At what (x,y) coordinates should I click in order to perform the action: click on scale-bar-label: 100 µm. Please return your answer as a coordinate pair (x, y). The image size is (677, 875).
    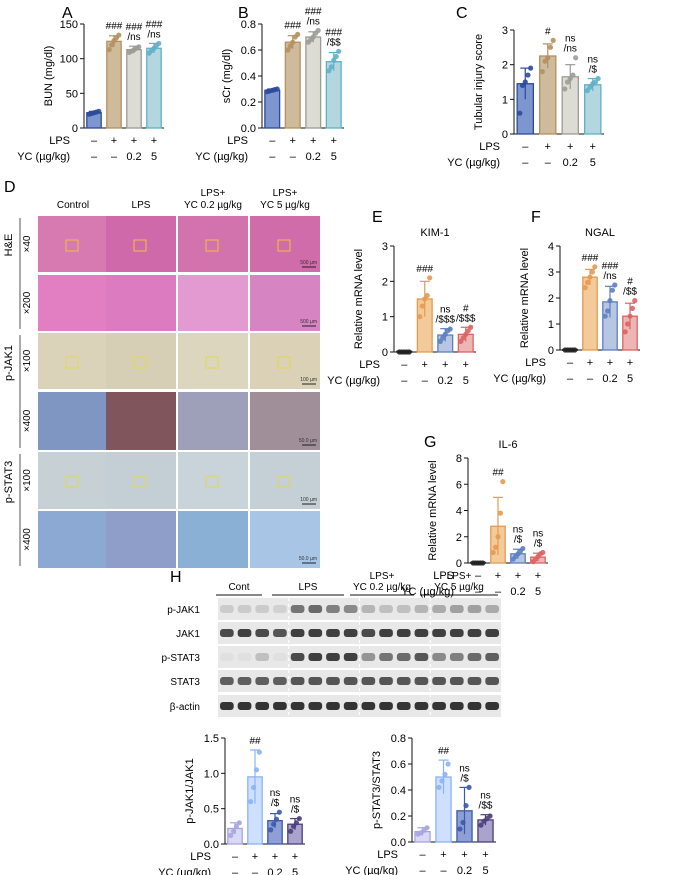
    Looking at the image, I should click on (308, 500).